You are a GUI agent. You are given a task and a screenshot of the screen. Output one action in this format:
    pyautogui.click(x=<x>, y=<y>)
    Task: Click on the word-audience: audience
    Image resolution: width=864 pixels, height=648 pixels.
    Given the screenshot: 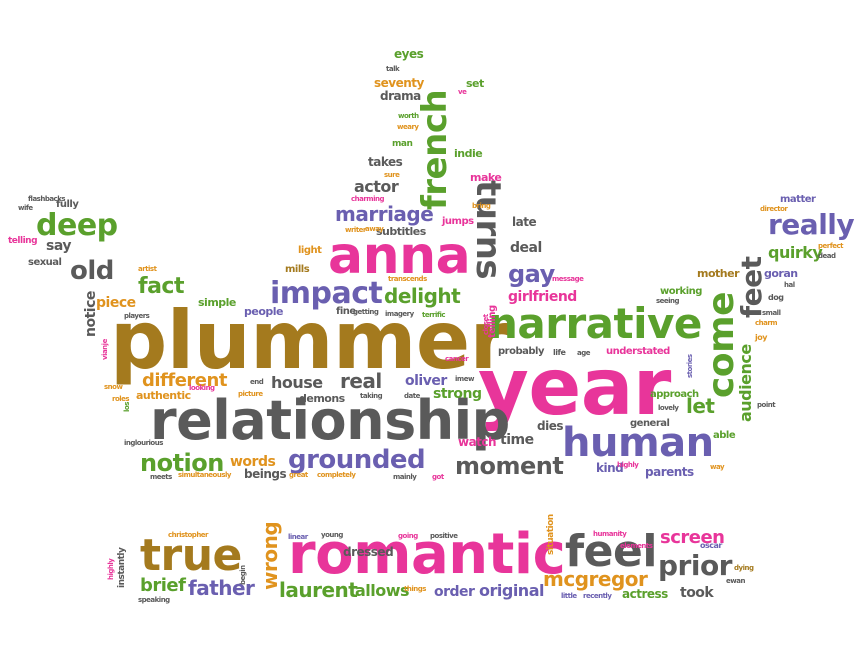 What is the action you would take?
    pyautogui.click(x=745, y=383)
    